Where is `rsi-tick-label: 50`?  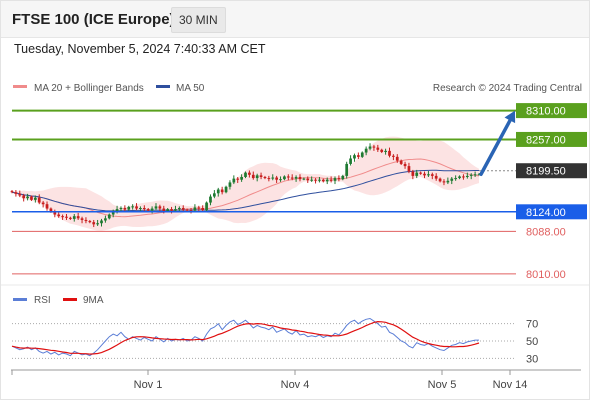
rsi-tick-label: 50 is located at coordinates (532, 342).